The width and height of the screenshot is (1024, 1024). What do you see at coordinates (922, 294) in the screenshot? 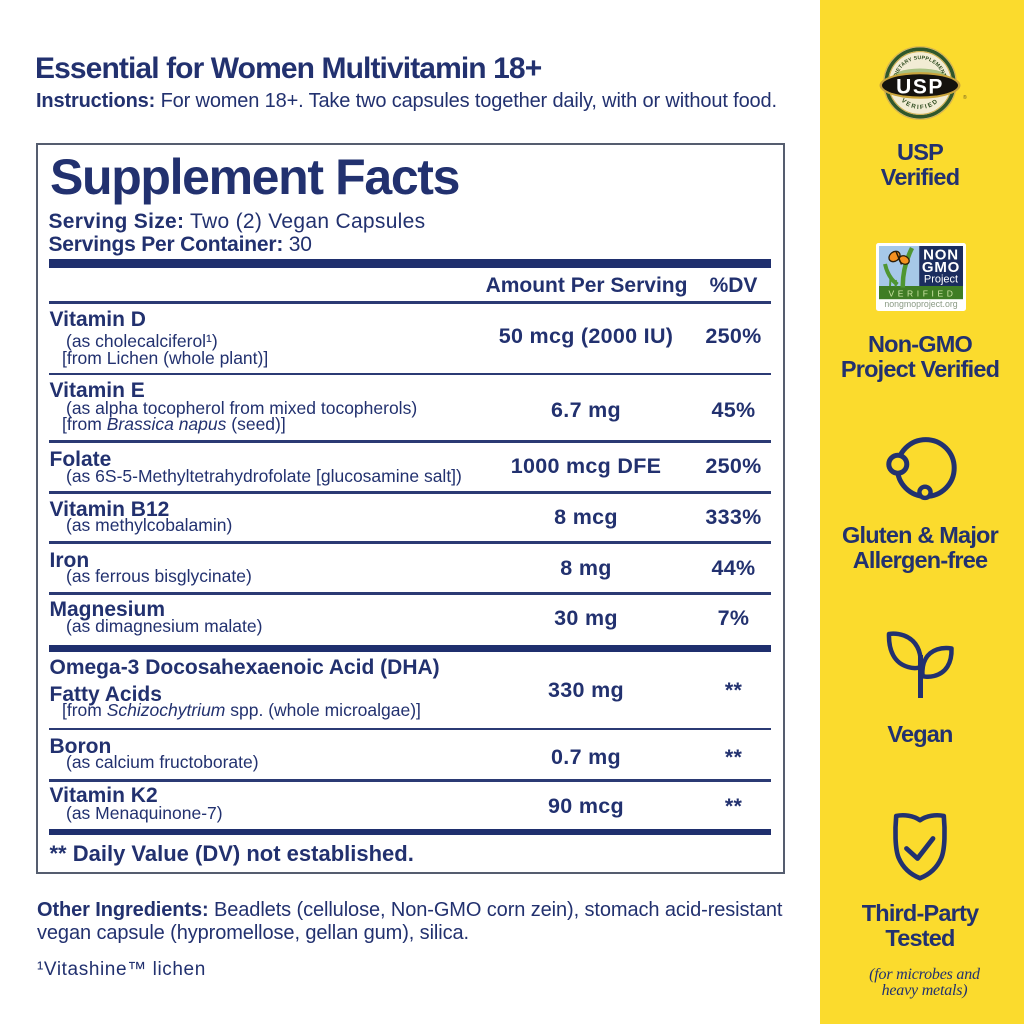
I see `svg-text: VERIFIED` at bounding box center [922, 294].